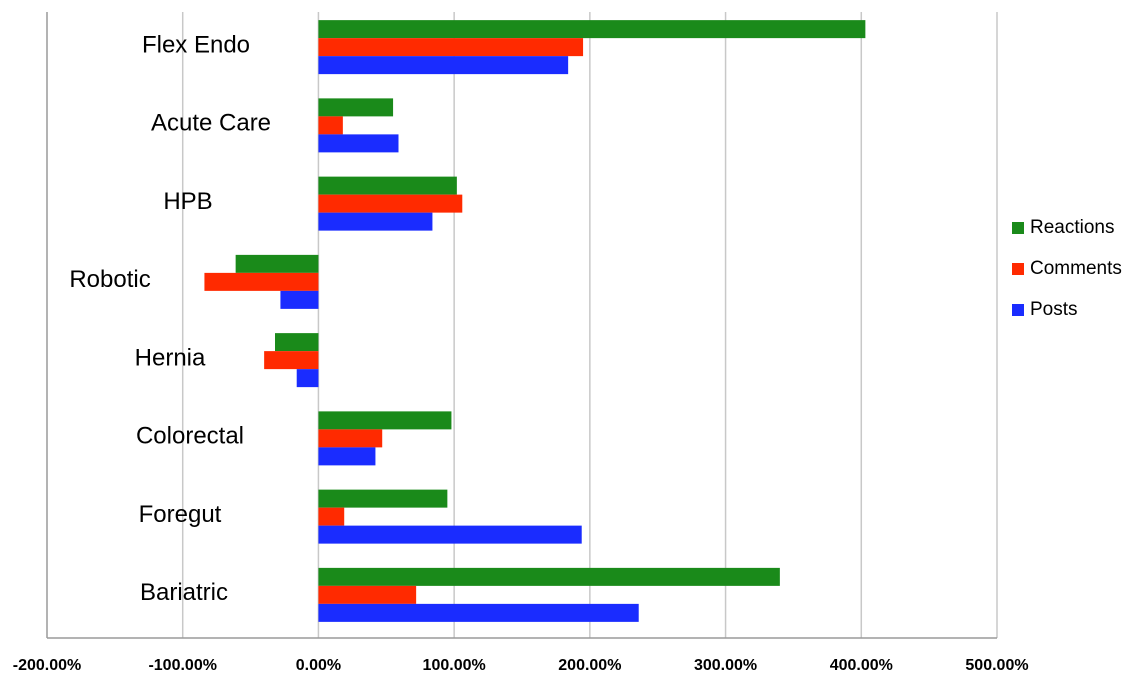 This screenshot has height=680, width=1138. What do you see at coordinates (211, 123) in the screenshot?
I see `category-label-acute-care: Acute Care` at bounding box center [211, 123].